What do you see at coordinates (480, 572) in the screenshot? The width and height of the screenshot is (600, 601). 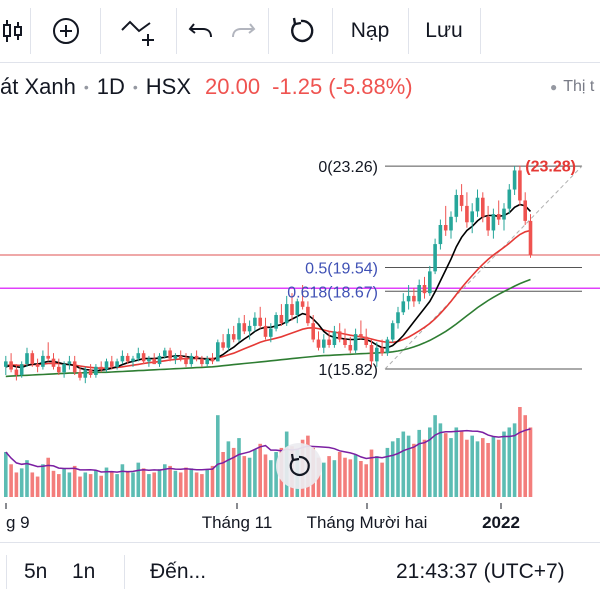 I see `timezone-button: 21:43:37 (UTC+7)` at bounding box center [480, 572].